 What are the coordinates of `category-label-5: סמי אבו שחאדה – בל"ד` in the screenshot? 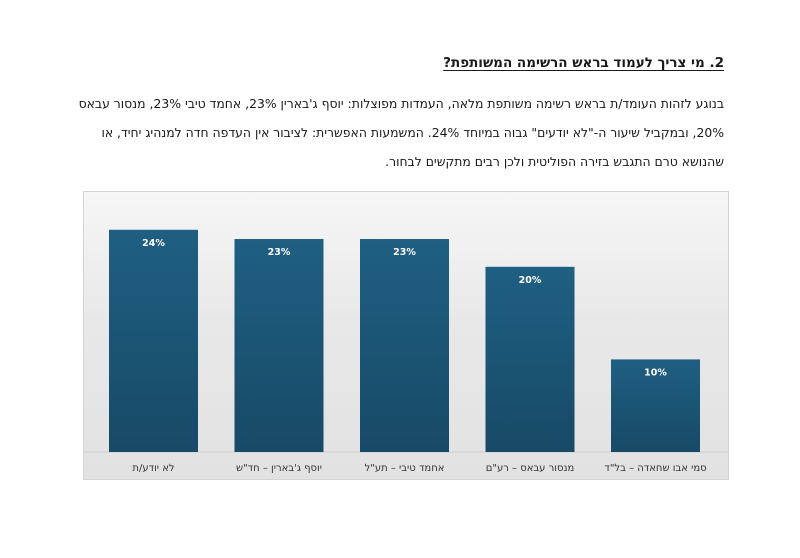 It's located at (655, 468).